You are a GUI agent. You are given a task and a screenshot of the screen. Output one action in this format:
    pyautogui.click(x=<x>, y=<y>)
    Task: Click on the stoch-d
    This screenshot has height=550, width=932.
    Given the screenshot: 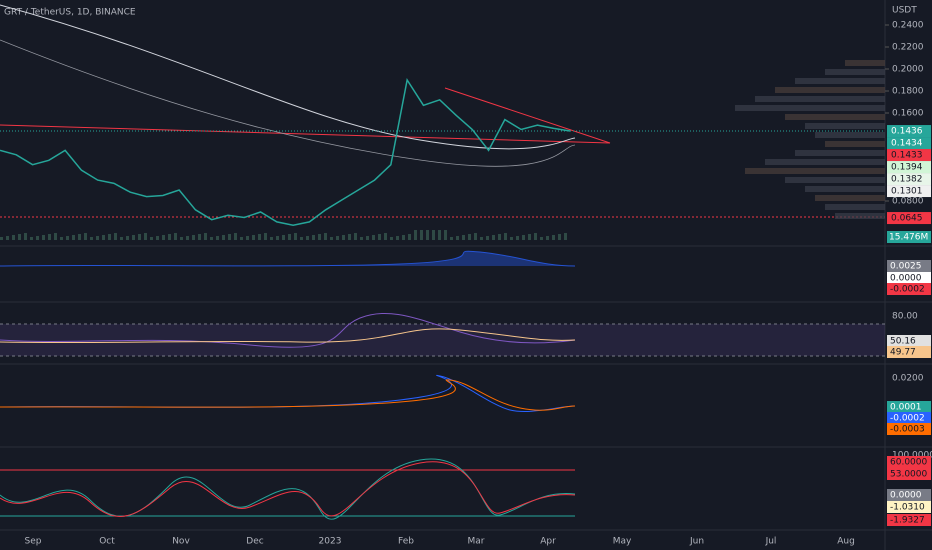 What is the action you would take?
    pyautogui.click(x=288, y=489)
    